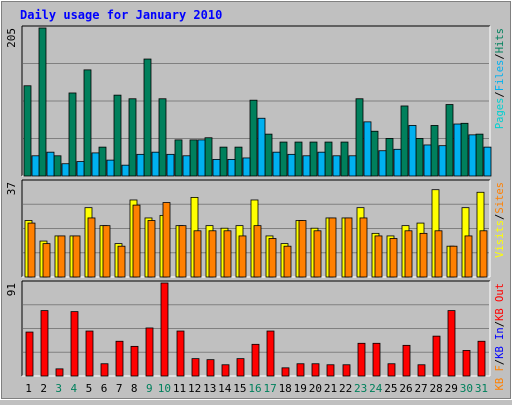 This screenshot has height=405, width=512. I want to click on day-label: 21, so click(330, 388).